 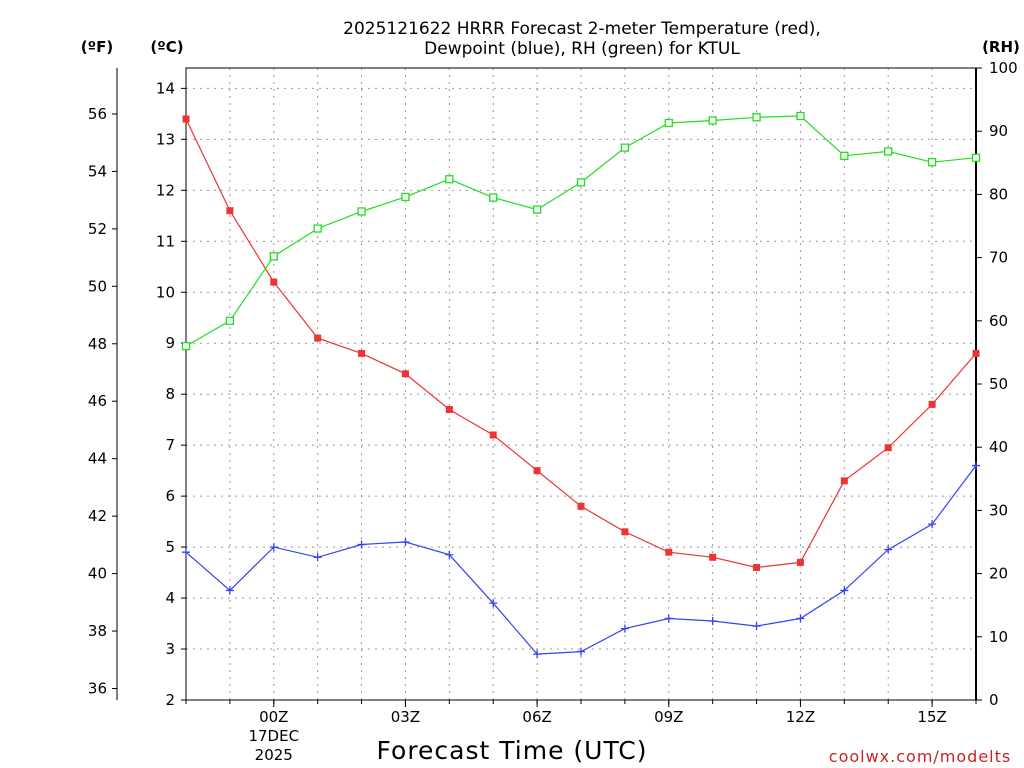 What do you see at coordinates (165, 292) in the screenshot?
I see `celsius-tick-label: 10` at bounding box center [165, 292].